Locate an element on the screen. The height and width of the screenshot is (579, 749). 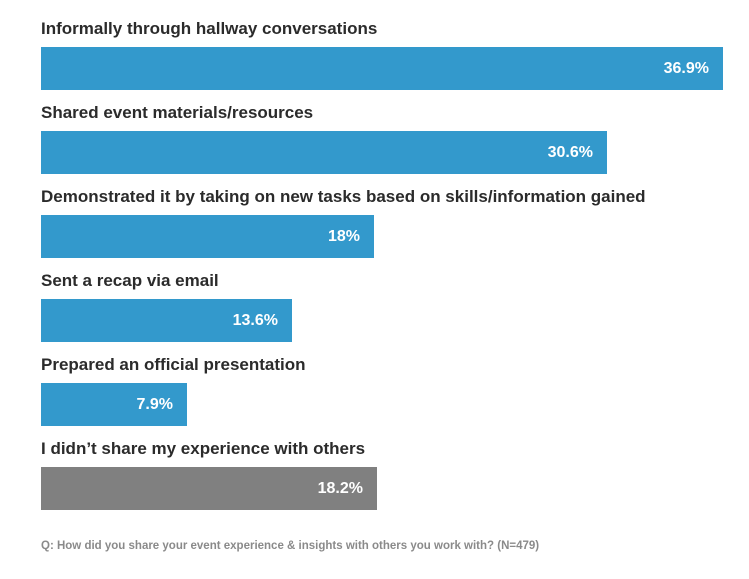
bar: 18% is located at coordinates (207, 236).